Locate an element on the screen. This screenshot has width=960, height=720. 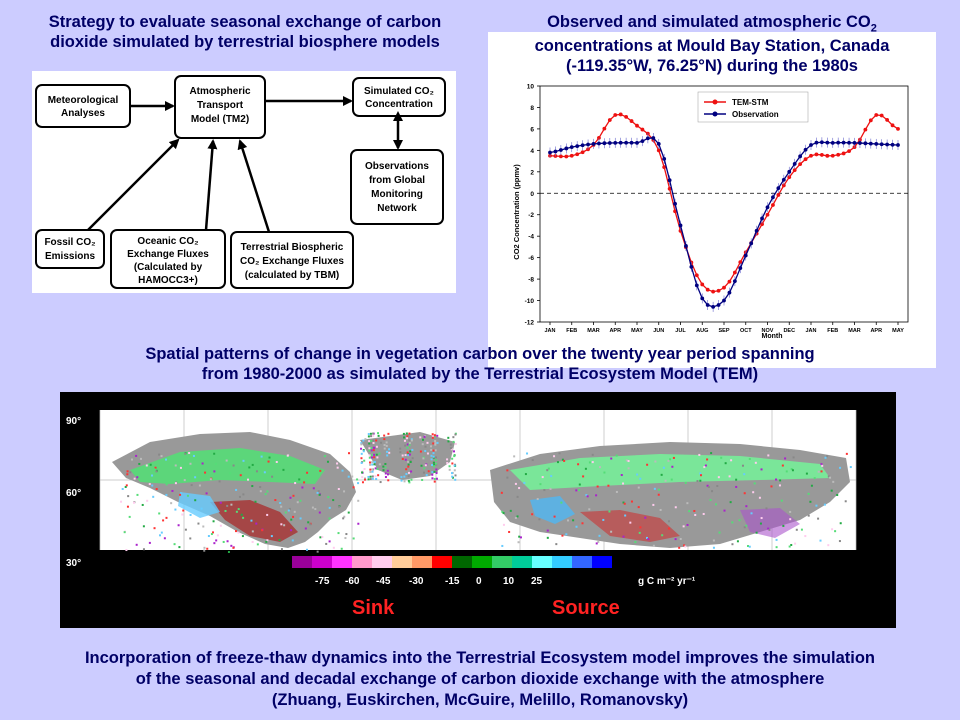
x-tick-label: MAY is located at coordinates (898, 331).